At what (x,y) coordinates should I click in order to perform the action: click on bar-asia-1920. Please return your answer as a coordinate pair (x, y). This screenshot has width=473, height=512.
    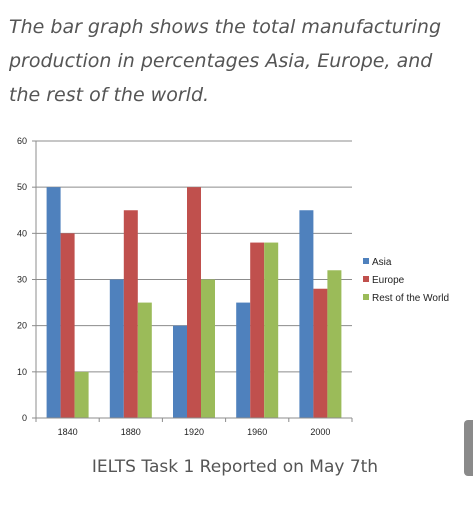
    Looking at the image, I should click on (180, 371).